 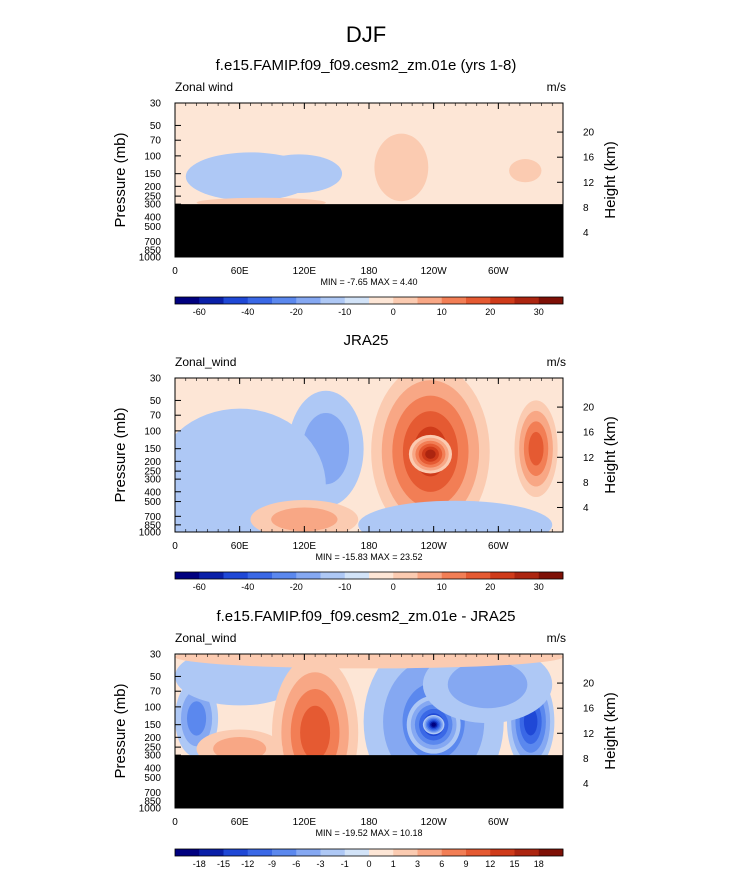 I want to click on colorbar-tick-label: -3, so click(x=320, y=864).